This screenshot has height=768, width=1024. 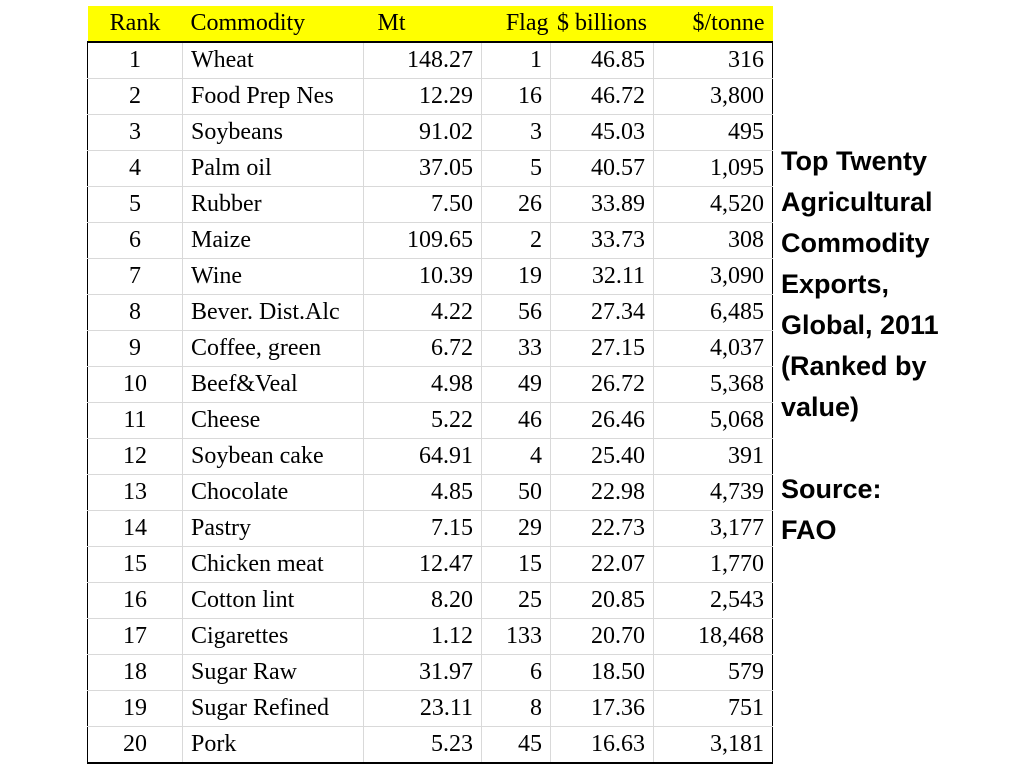 I want to click on cell-per-tonne: 6,485, so click(x=713, y=312).